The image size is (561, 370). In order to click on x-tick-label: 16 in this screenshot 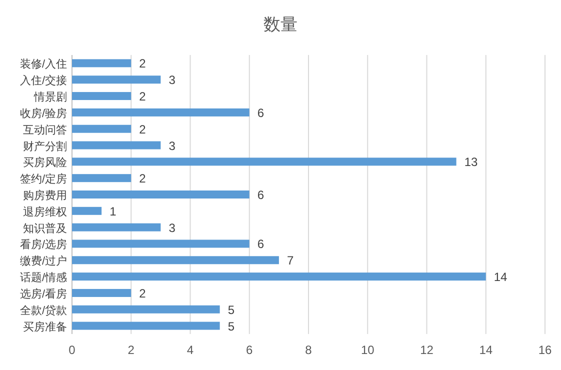, I will do `click(545, 350)`.